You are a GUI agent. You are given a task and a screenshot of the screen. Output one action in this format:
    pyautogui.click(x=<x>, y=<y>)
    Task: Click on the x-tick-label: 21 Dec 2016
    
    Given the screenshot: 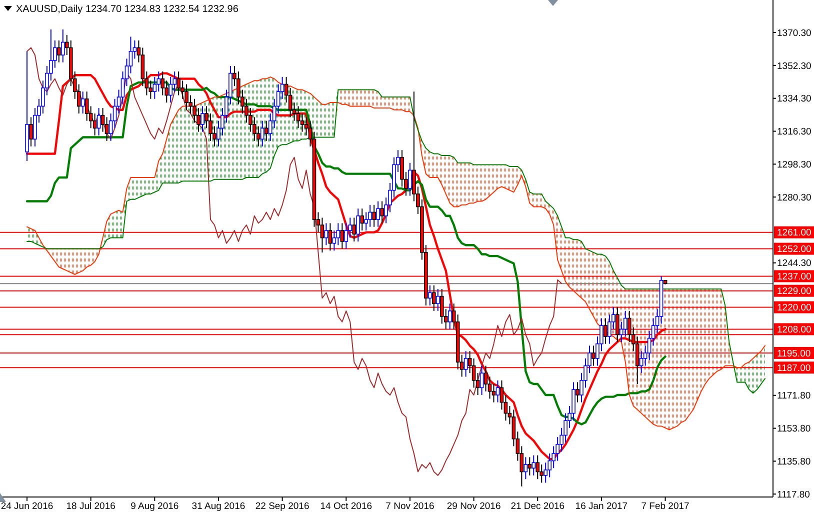 What is the action you would take?
    pyautogui.click(x=537, y=506)
    